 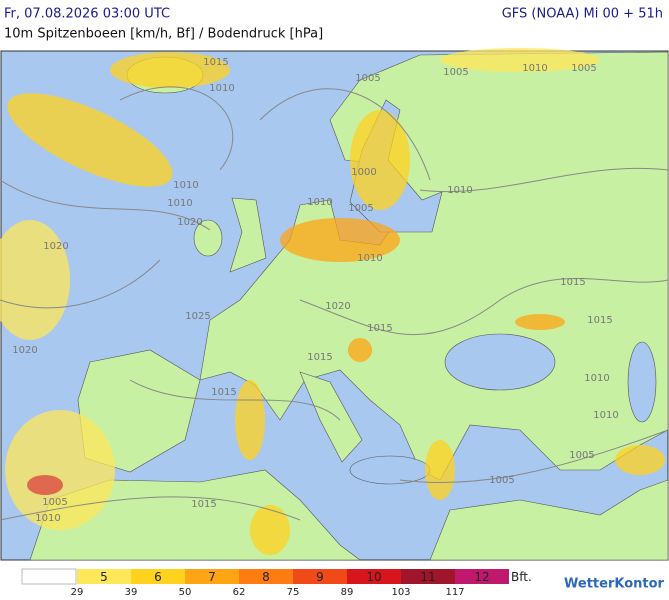 What do you see at coordinates (239, 592) in the screenshot?
I see `legend-threshold: 62` at bounding box center [239, 592].